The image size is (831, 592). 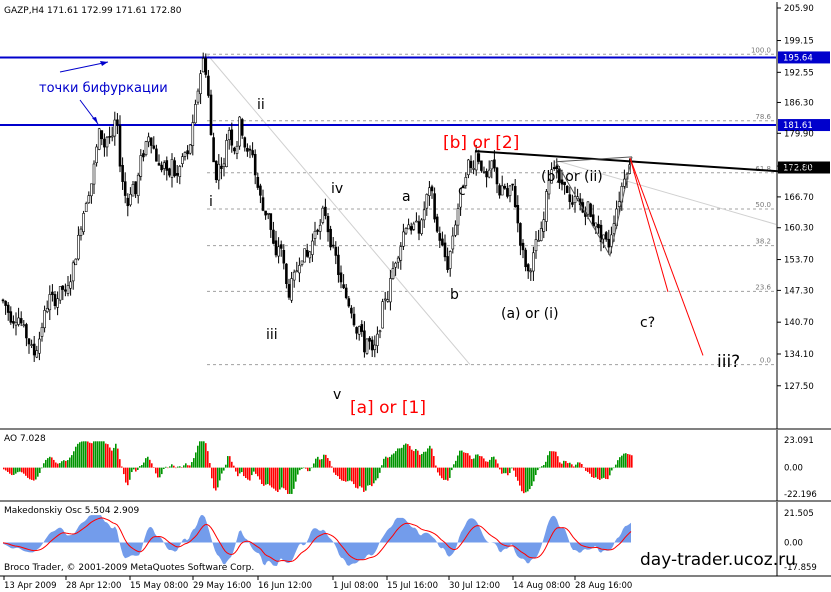 What do you see at coordinates (793, 544) in the screenshot?
I see `mak-tick-label: 0.00` at bounding box center [793, 544].